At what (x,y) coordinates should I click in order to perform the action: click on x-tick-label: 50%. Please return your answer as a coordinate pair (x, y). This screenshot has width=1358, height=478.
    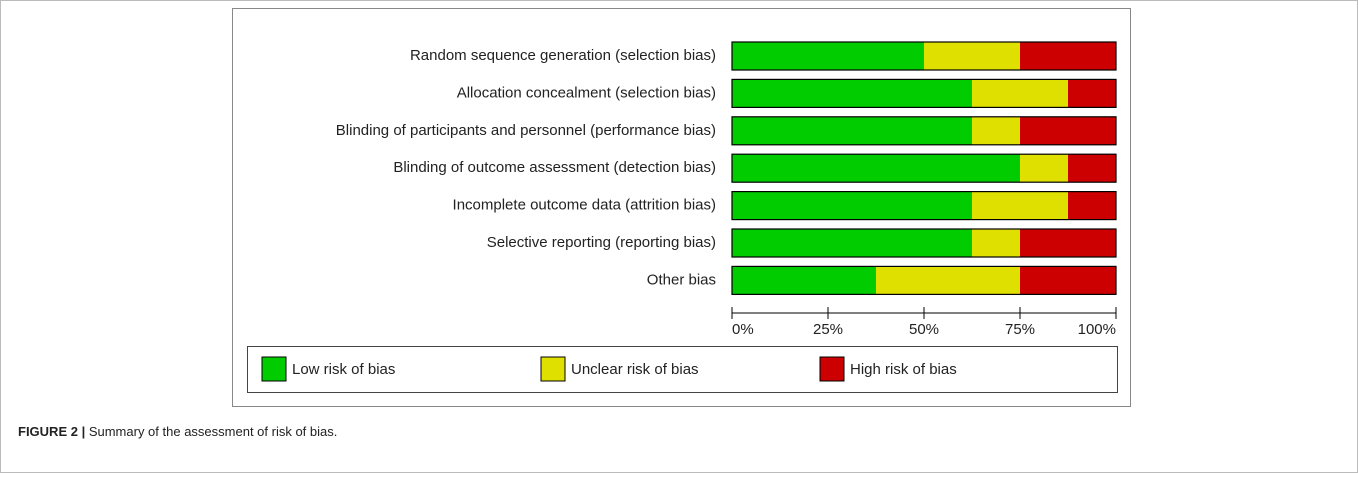
    Looking at the image, I should click on (924, 329).